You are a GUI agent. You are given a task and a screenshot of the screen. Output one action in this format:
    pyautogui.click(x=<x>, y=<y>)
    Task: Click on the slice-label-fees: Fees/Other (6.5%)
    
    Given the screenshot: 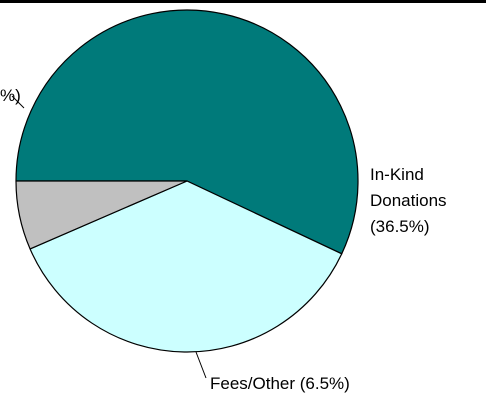 What is the action you would take?
    pyautogui.click(x=280, y=383)
    